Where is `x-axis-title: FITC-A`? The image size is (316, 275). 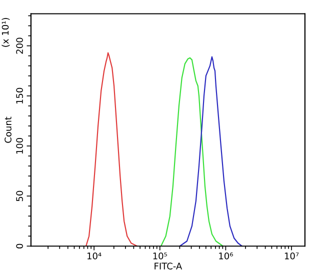
x-axis-title: FITC-A is located at coordinates (168, 266).